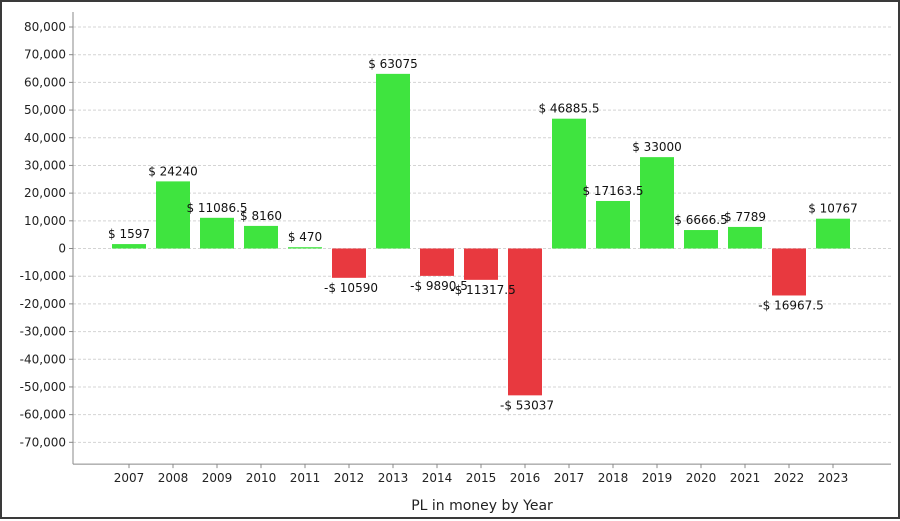 This screenshot has height=521, width=900. What do you see at coordinates (482, 506) in the screenshot?
I see `x-axis-title: PL in money by Year` at bounding box center [482, 506].